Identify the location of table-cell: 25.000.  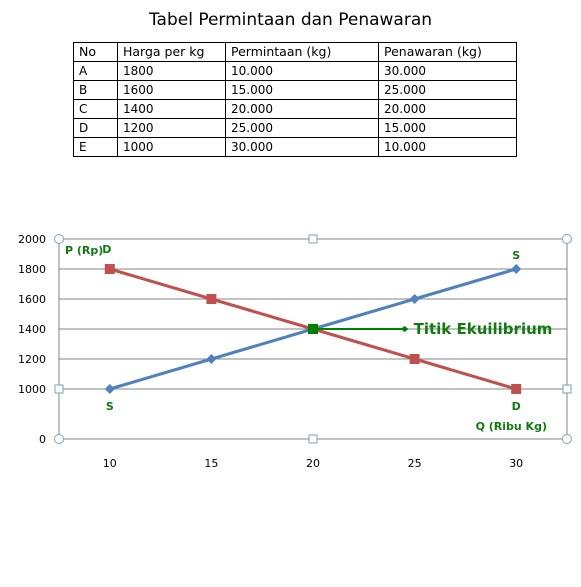
(447, 90).